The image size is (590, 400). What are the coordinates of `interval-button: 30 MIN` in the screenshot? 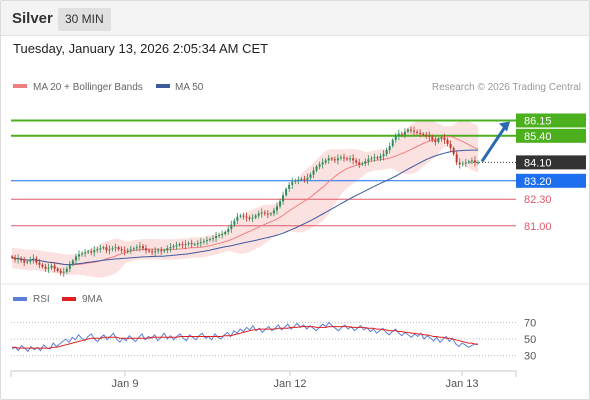 It's located at (84, 19).